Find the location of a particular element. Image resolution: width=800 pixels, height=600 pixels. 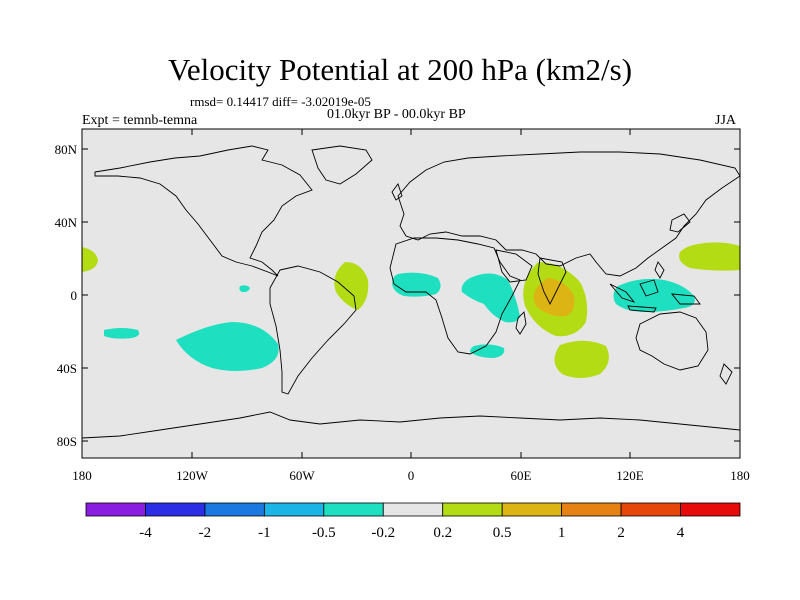

coastline-japan is located at coordinates (680, 223).